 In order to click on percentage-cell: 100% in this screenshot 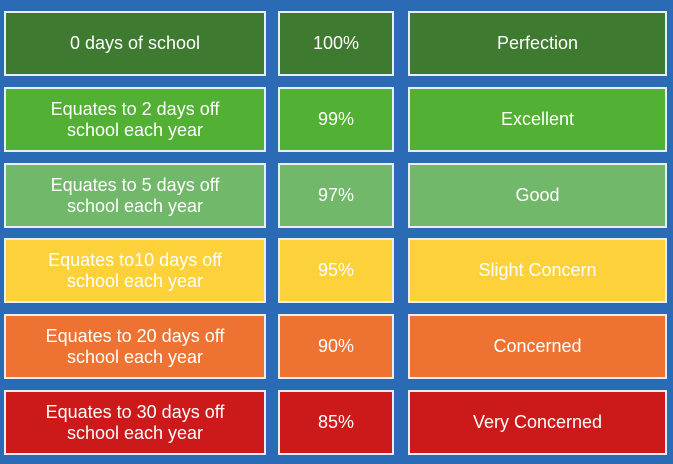, I will do `click(336, 43)`.